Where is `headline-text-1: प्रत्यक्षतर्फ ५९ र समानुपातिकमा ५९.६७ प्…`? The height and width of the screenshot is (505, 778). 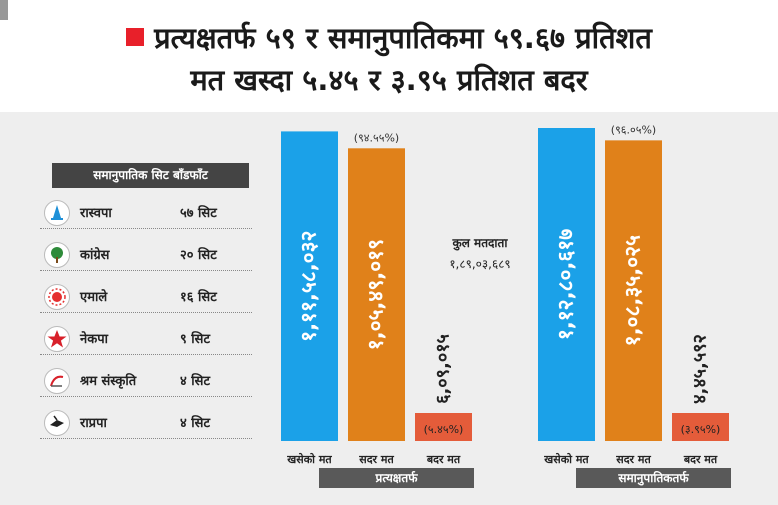
headline-text-1: प्रत्यक्षतर्फ ५९ र समानुपातिकमा ५९.६७ प्… is located at coordinates (403, 38).